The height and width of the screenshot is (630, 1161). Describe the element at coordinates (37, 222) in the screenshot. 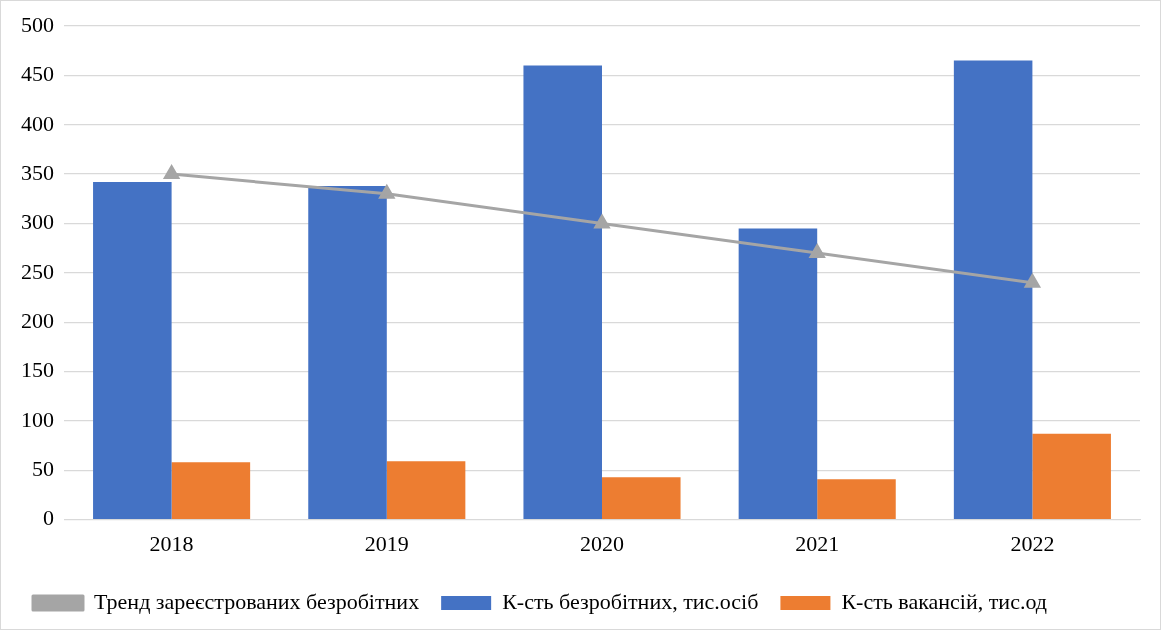

I see `y-tick-label: 300` at that location.